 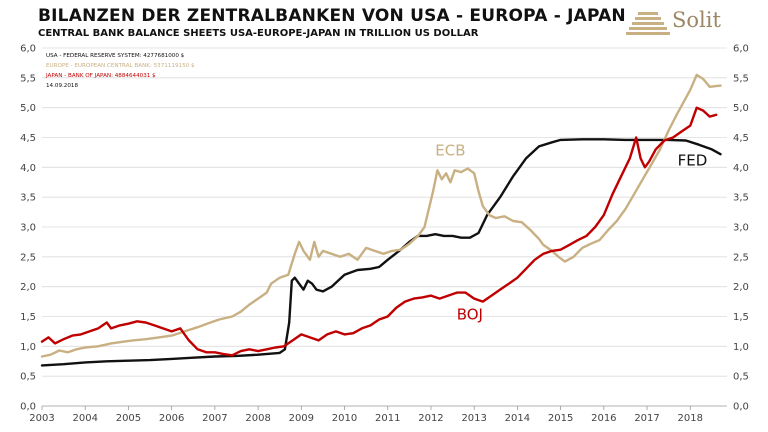 I want to click on y-tick-label-right: 3,0, so click(x=741, y=228).